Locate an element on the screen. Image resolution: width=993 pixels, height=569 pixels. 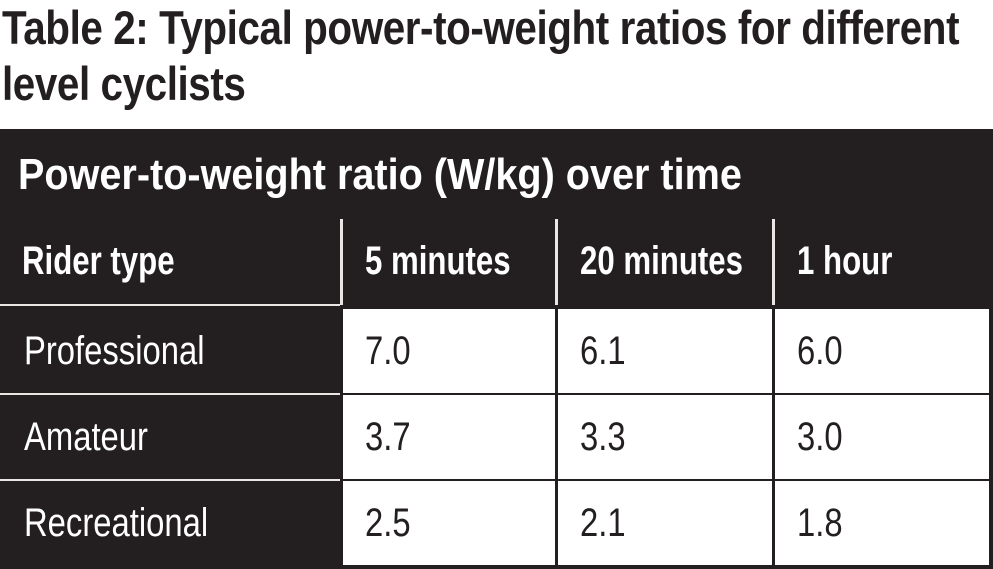
row-label-recreational: Recreational is located at coordinates (170, 523).